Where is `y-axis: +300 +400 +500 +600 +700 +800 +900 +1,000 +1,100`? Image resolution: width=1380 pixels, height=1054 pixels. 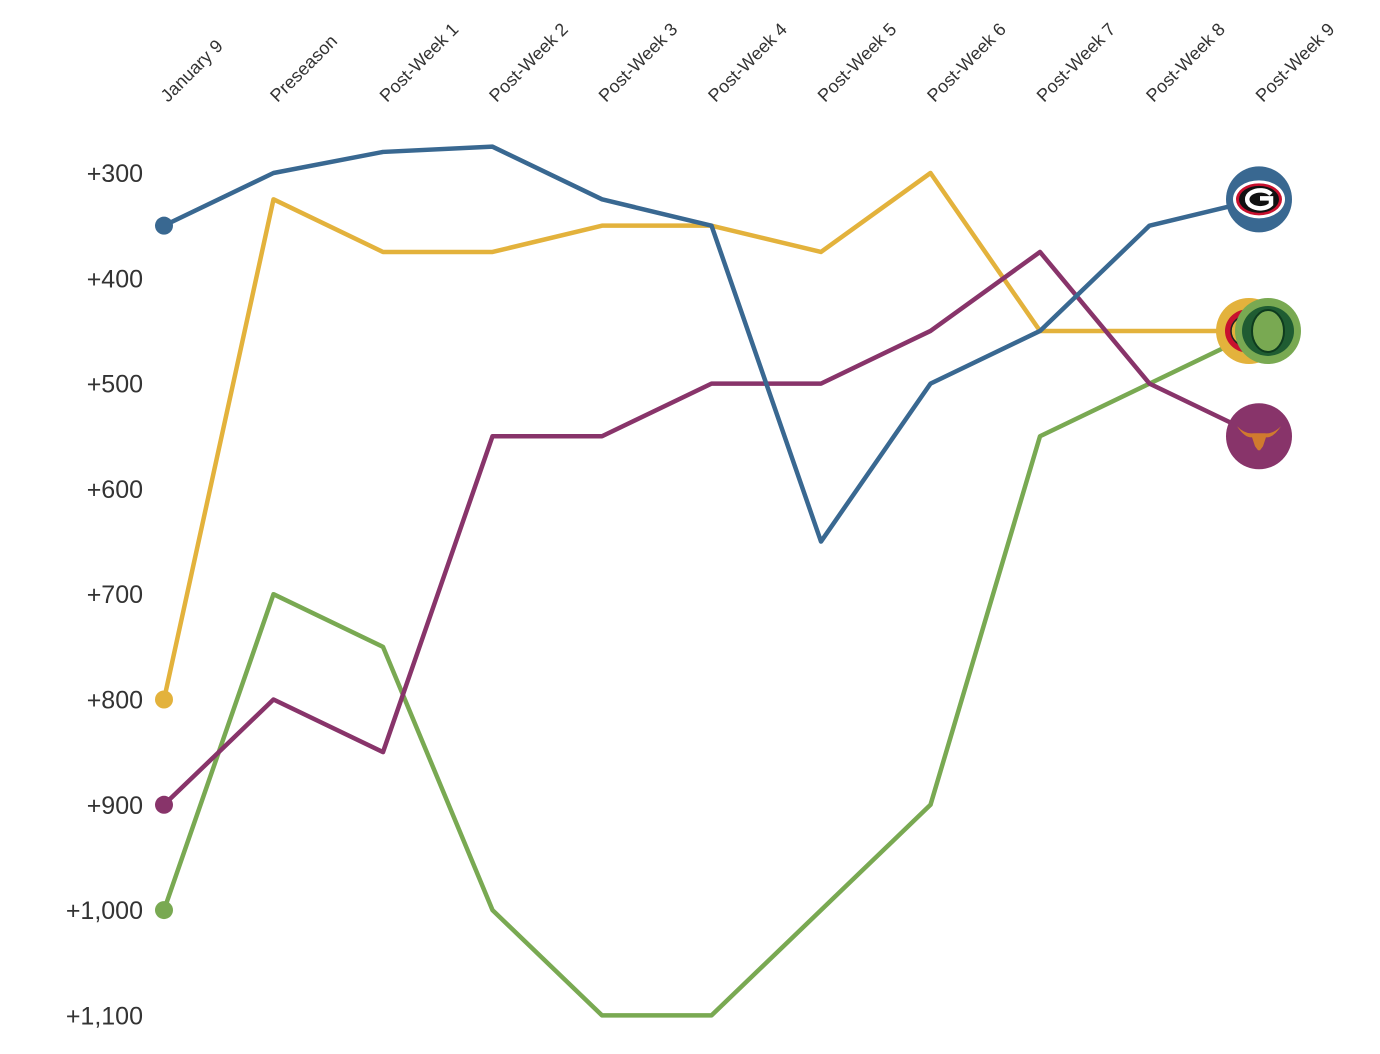 y-axis: +300 +400 +500 +600 +700 +800 +900 +1,000 +1,100 is located at coordinates (104, 595).